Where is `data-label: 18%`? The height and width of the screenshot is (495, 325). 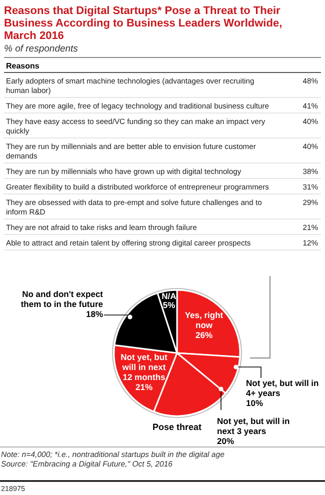
data-label: 18% is located at coordinates (95, 314).